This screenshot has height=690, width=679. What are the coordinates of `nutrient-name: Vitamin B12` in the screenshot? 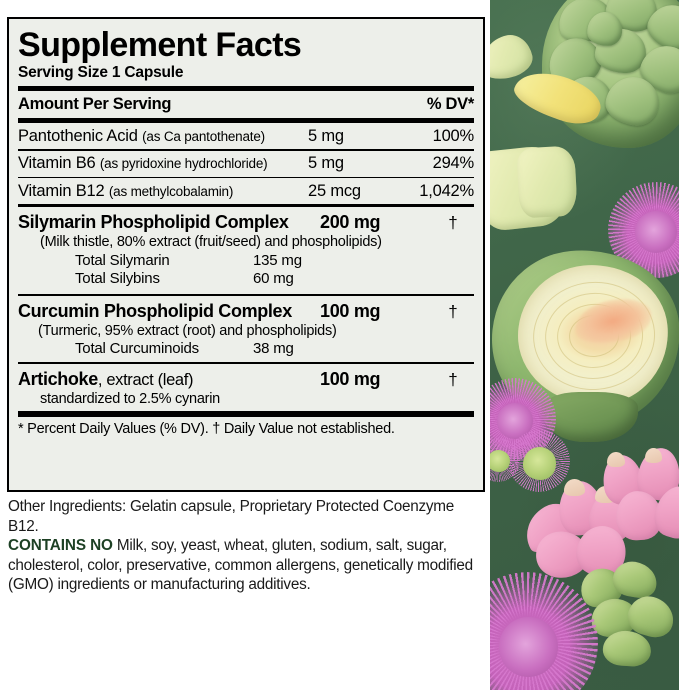 It's located at (61, 190).